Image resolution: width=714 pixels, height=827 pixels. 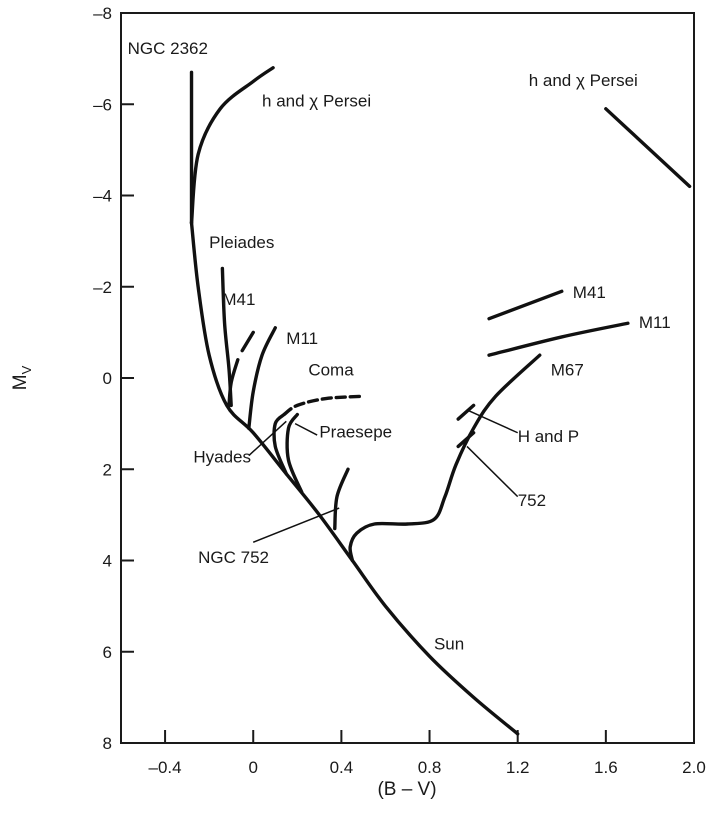 I want to click on x-tick-label: 1.6, so click(x=606, y=767).